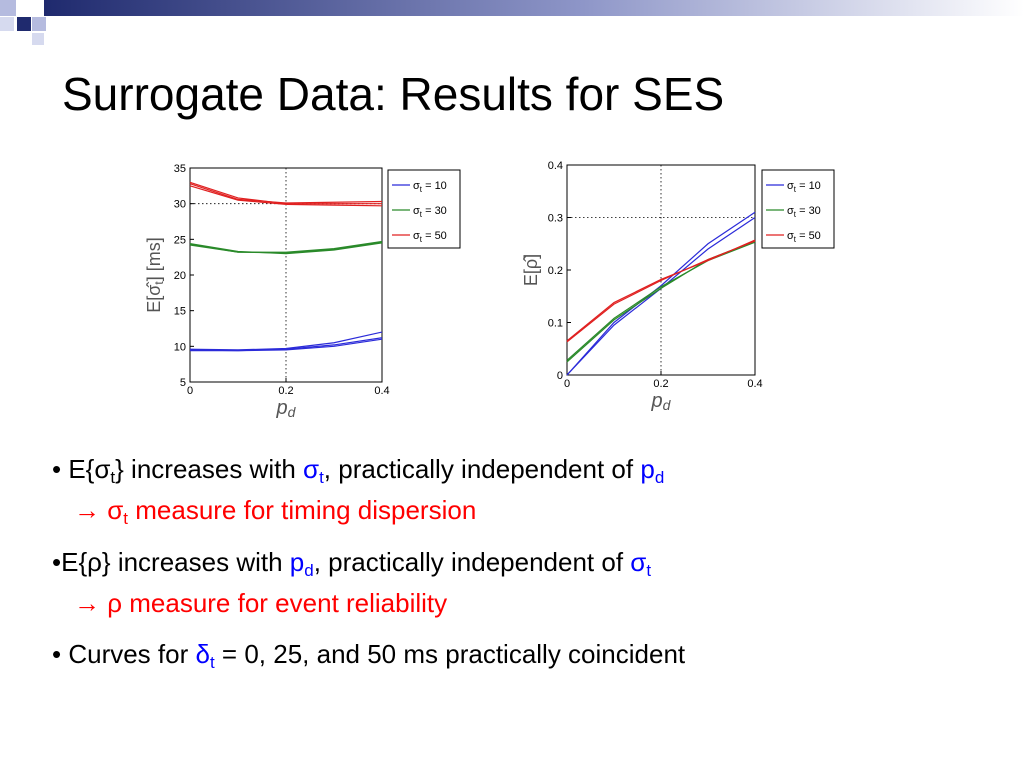  I want to click on left-chart-ytick-label: 20, so click(180, 276).